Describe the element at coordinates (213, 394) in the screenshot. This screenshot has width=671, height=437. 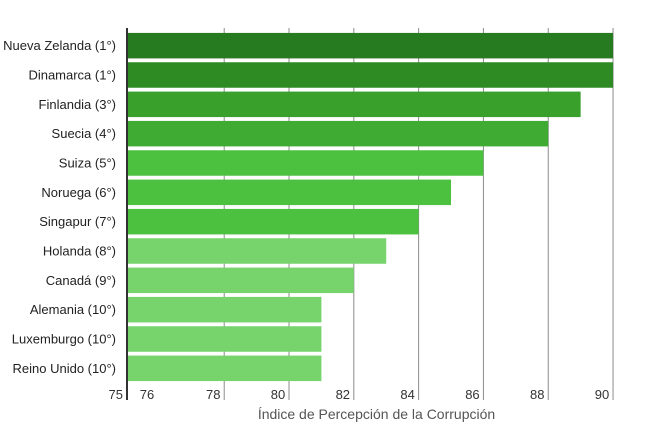
I see `x-tick-label: 78` at that location.